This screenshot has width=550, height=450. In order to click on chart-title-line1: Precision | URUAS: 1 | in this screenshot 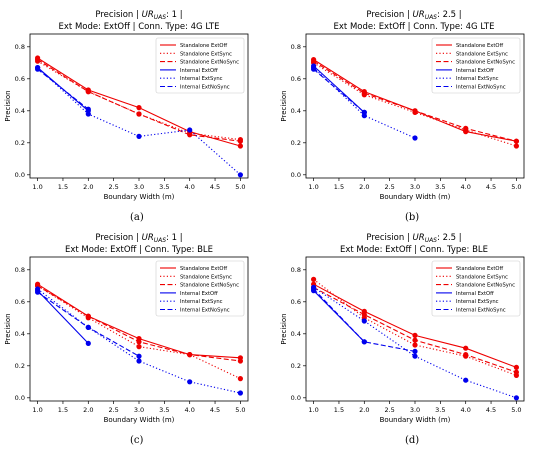, I will do `click(138, 238)`.